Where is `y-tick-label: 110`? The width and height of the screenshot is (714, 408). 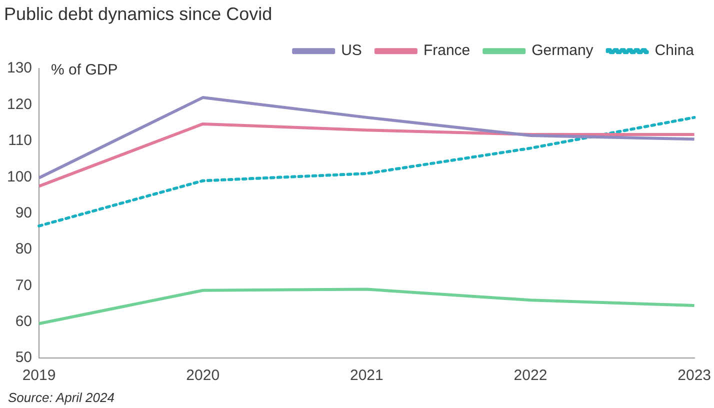
y-tick-label: 110 is located at coordinates (20, 141).